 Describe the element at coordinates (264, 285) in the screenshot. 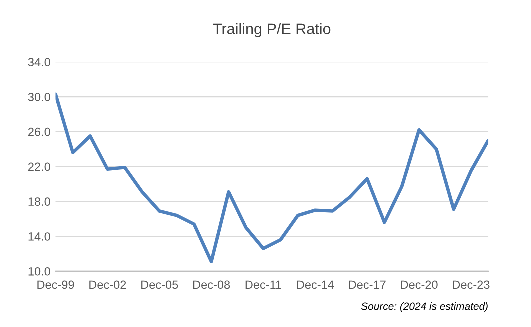

I see `x-tick-label: Dec-11` at that location.